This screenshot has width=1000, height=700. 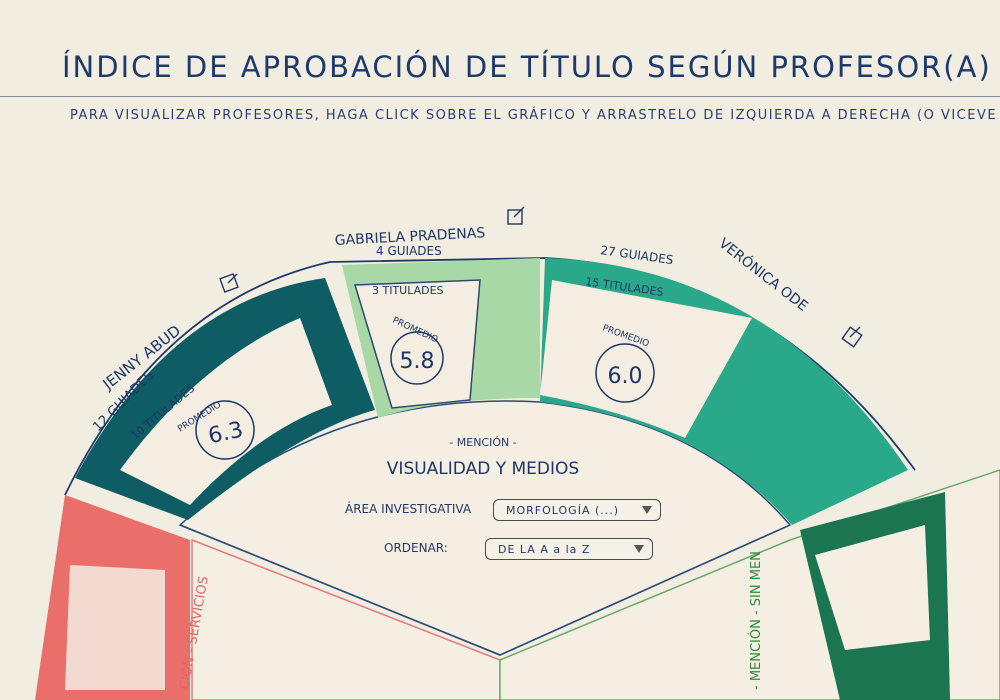 I want to click on veronica-avg-value: 6.0, so click(x=625, y=376).